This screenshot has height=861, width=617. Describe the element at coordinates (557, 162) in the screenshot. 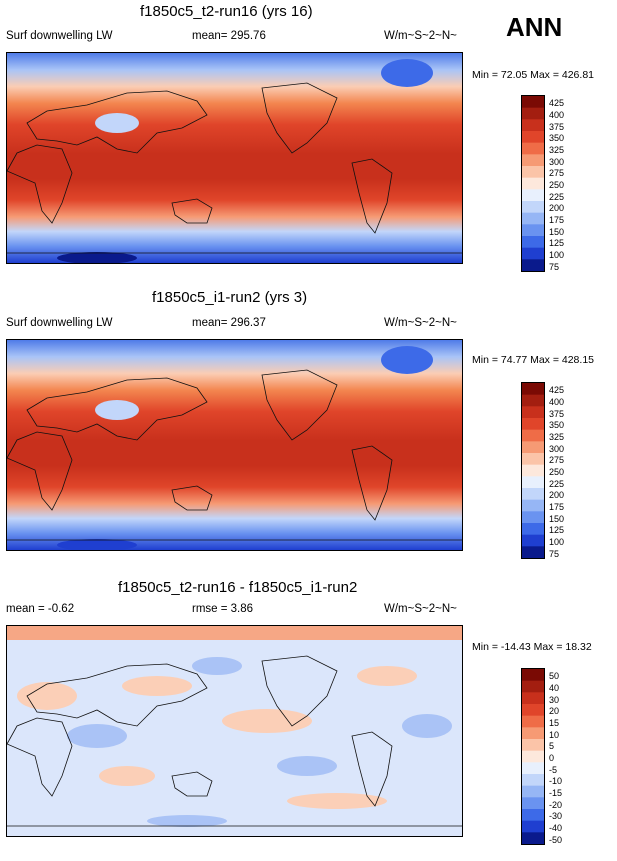

I see `cb1-tick: 300` at that location.